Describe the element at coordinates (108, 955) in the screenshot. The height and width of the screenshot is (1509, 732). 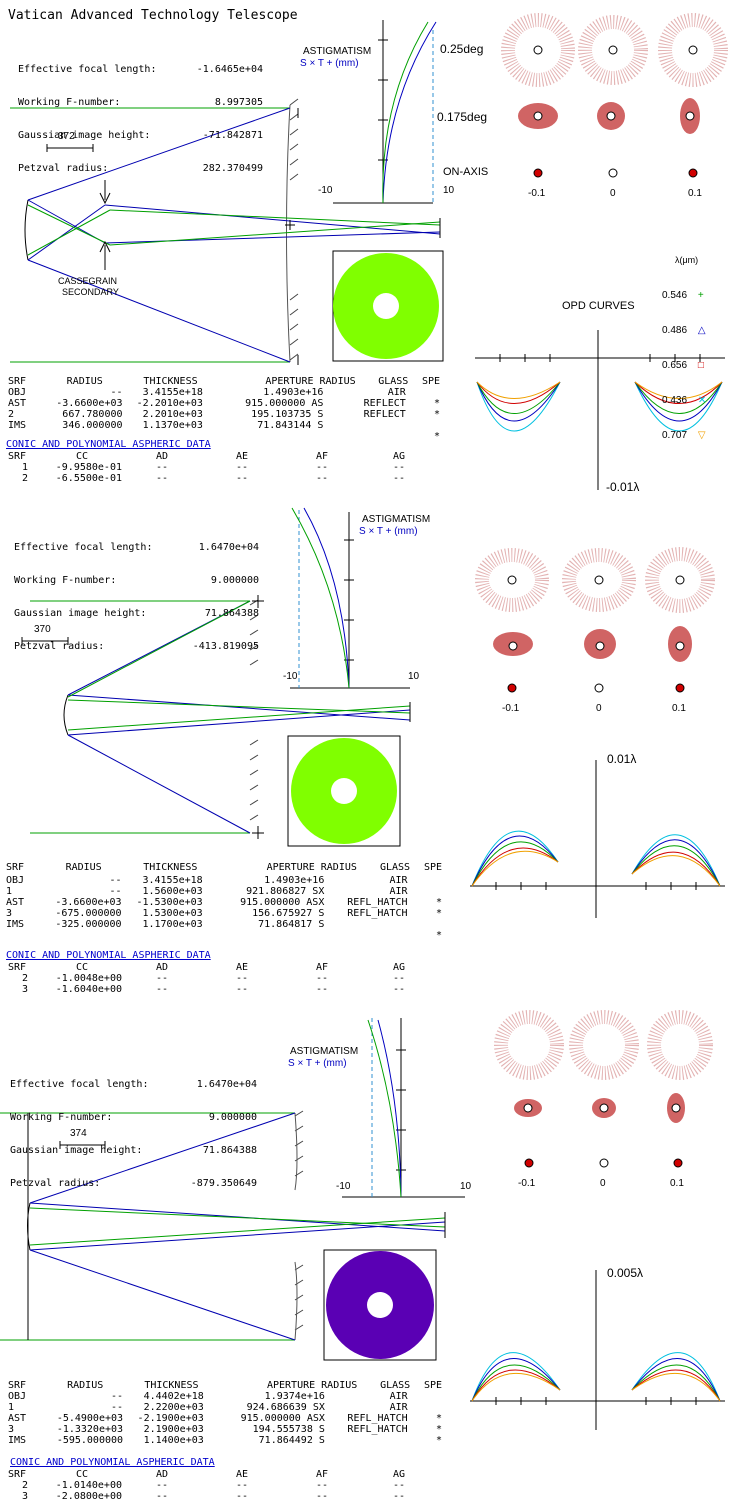
I see `conic-title-2: CONIC AND POLYNOMIAL ASPHERIC DATA` at that location.